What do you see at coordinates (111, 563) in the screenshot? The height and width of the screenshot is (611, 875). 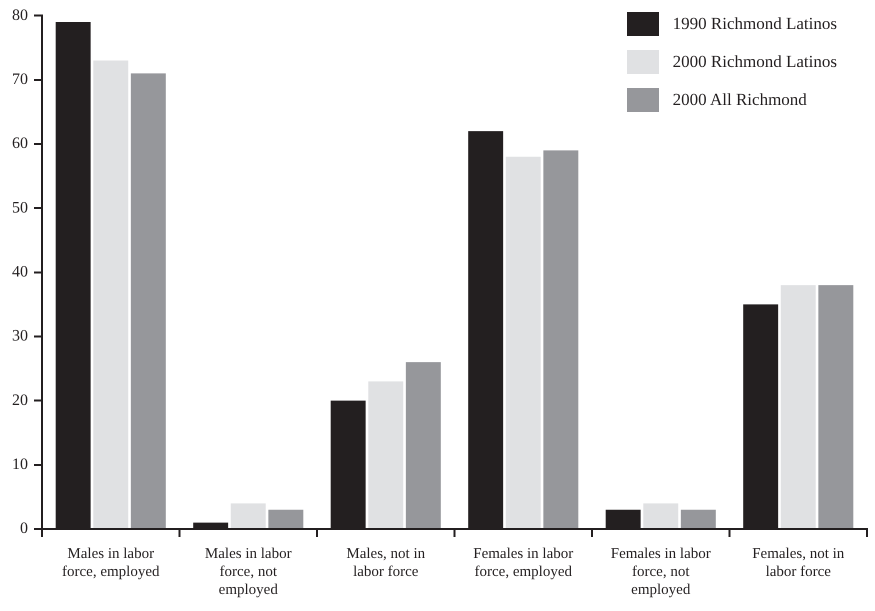 I see `x-tick-label: Males in labor force, employed` at bounding box center [111, 563].